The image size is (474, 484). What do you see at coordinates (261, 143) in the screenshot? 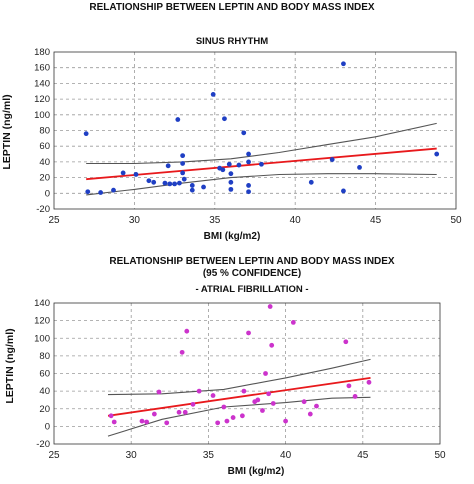
I see `chart1-ci-upper` at bounding box center [261, 143].